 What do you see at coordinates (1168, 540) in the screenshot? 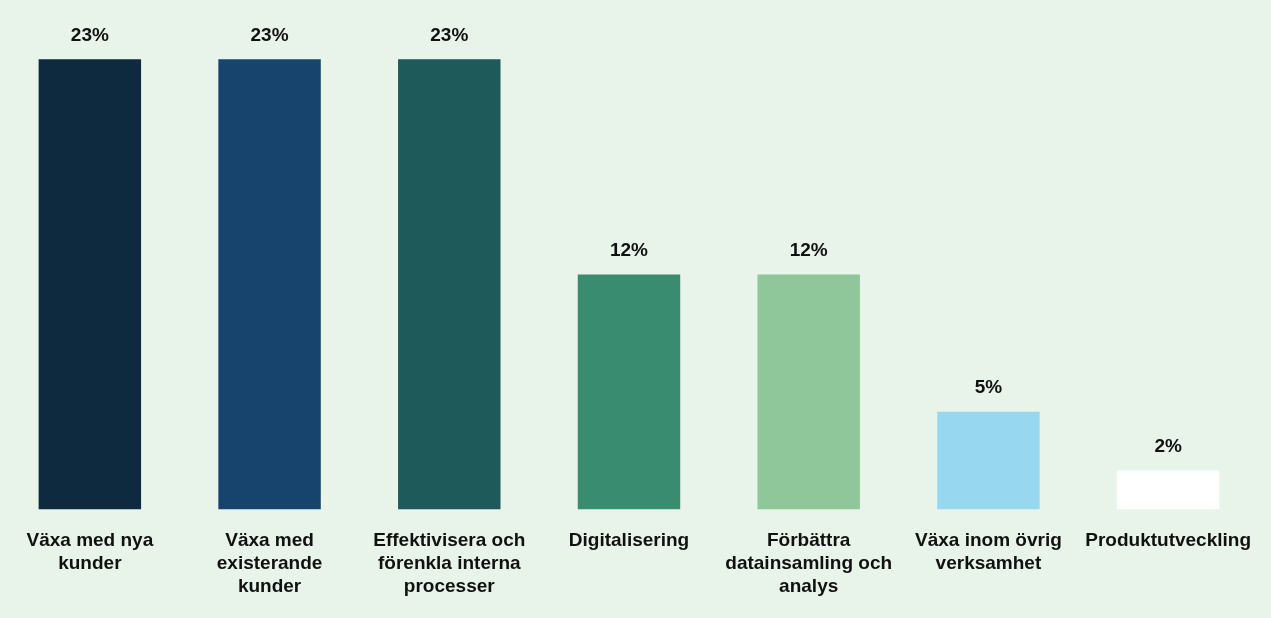
I see `x-tick-label: Produktutveckling` at bounding box center [1168, 540].